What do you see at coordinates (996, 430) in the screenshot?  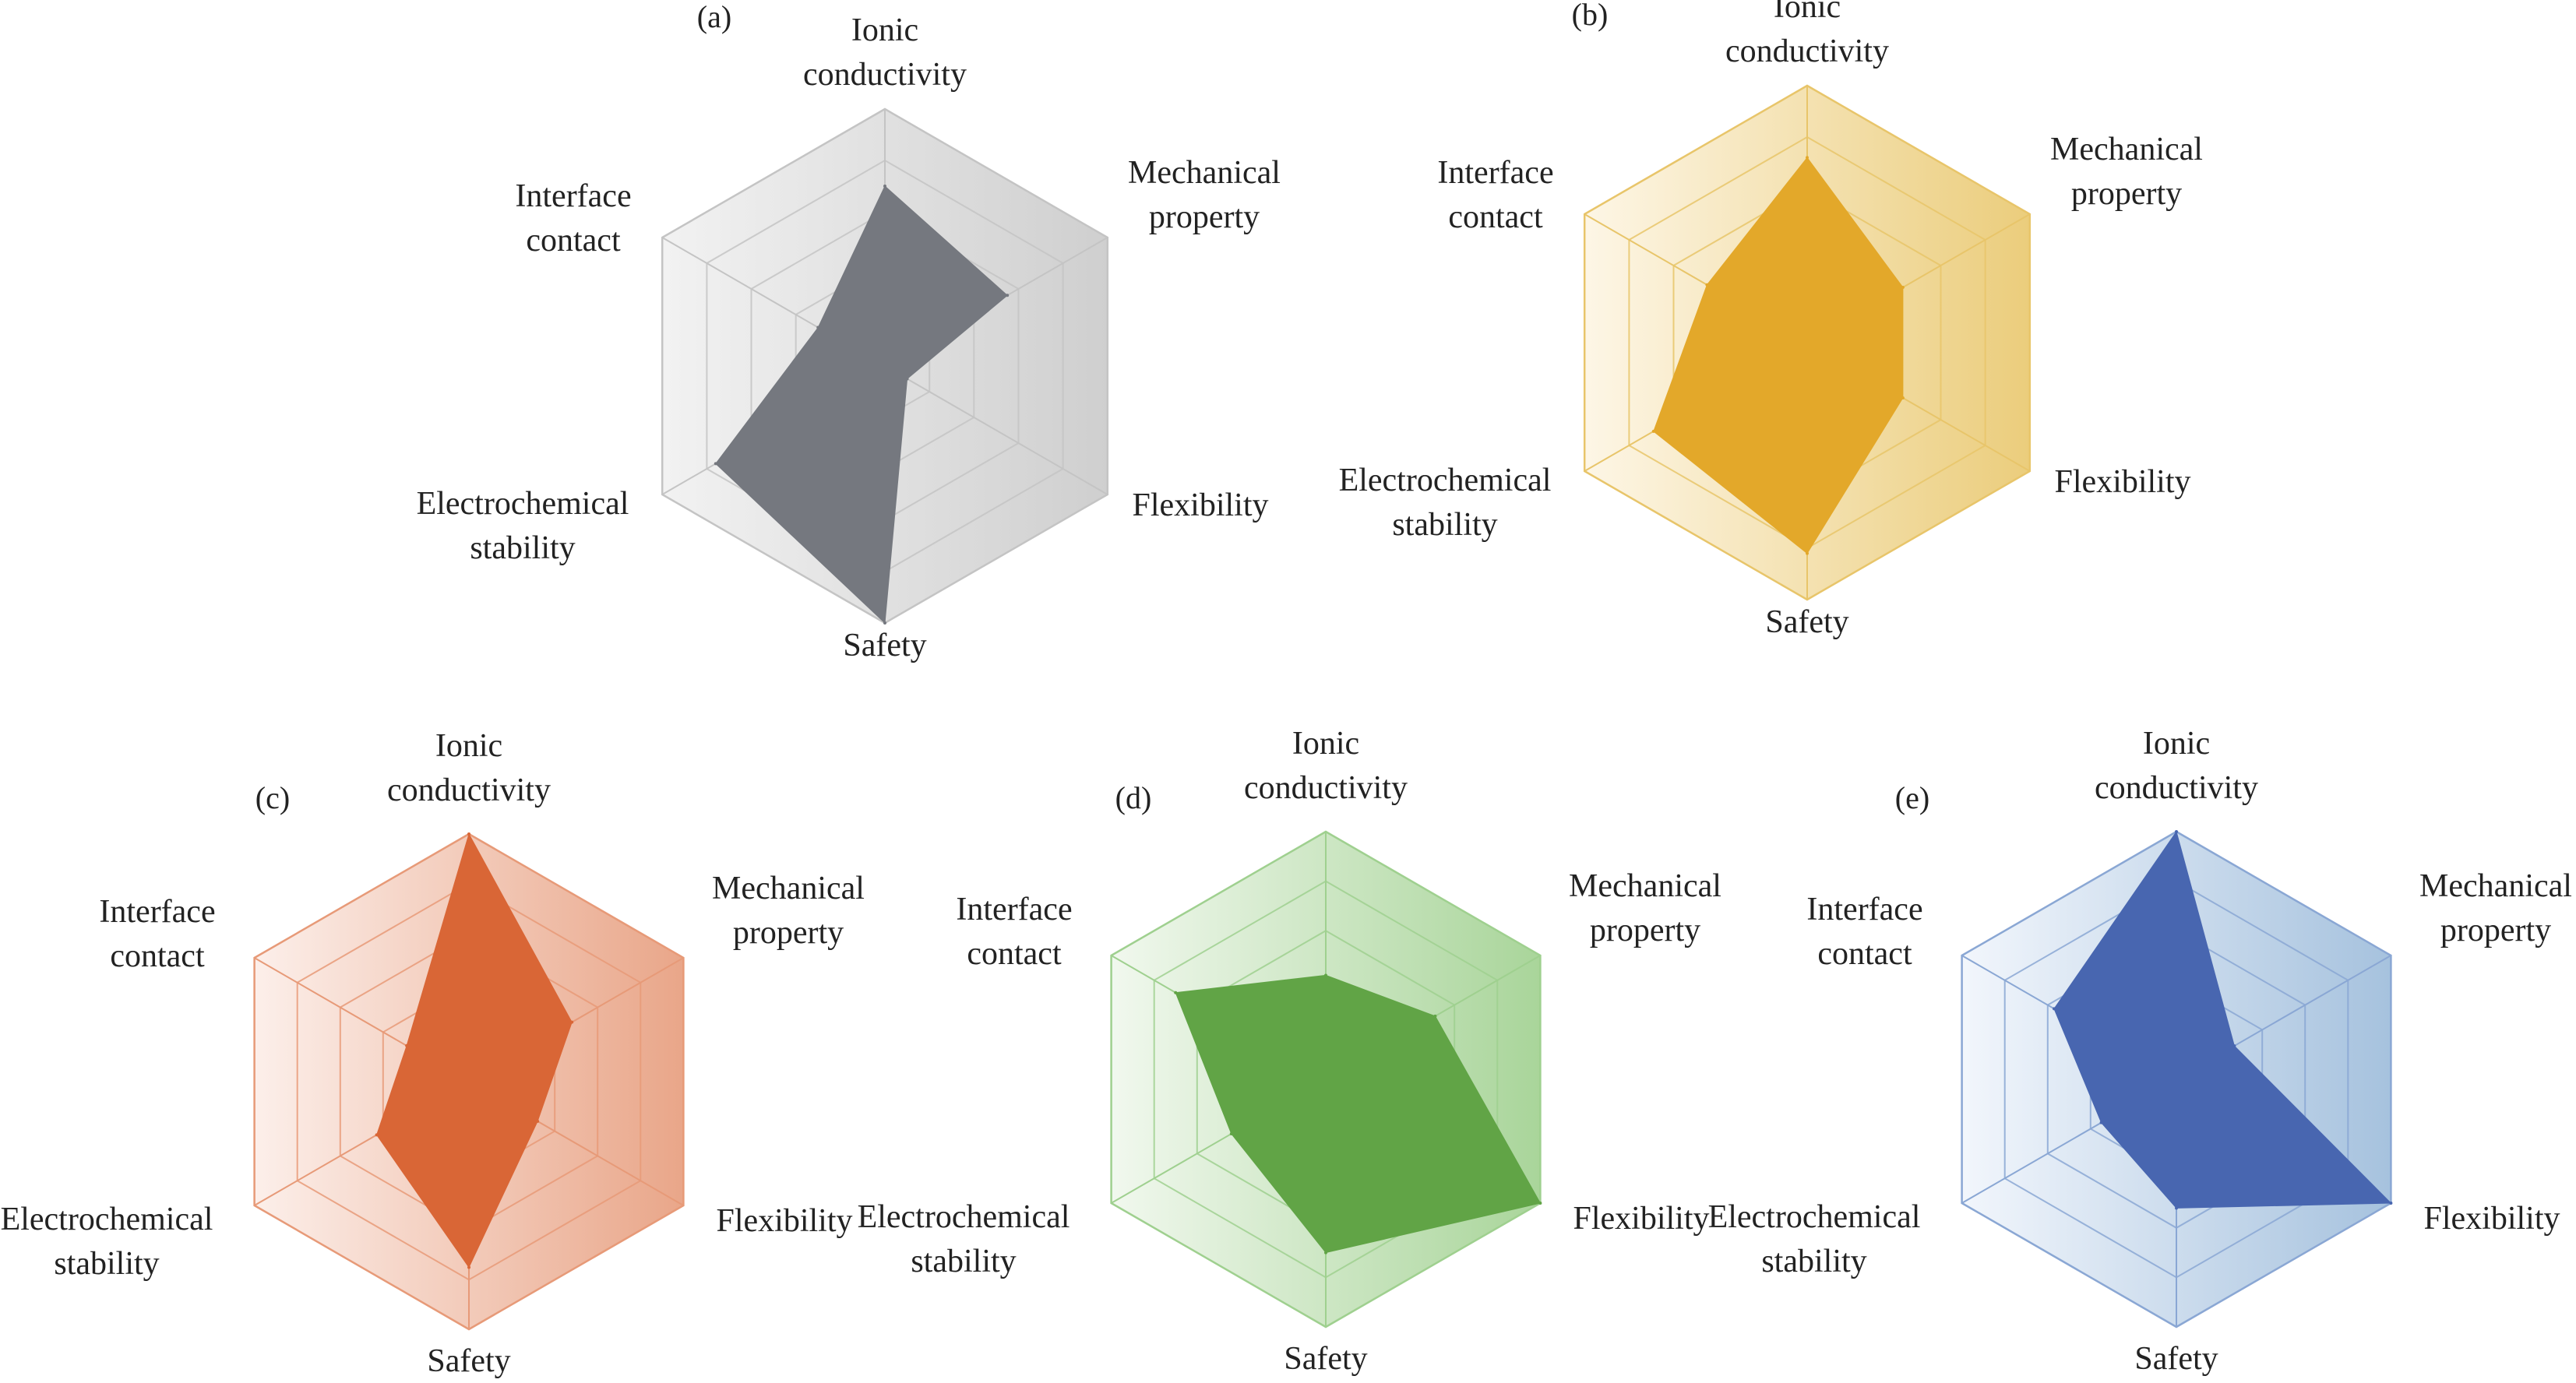 I see `radar-axis-flexibility` at bounding box center [996, 430].